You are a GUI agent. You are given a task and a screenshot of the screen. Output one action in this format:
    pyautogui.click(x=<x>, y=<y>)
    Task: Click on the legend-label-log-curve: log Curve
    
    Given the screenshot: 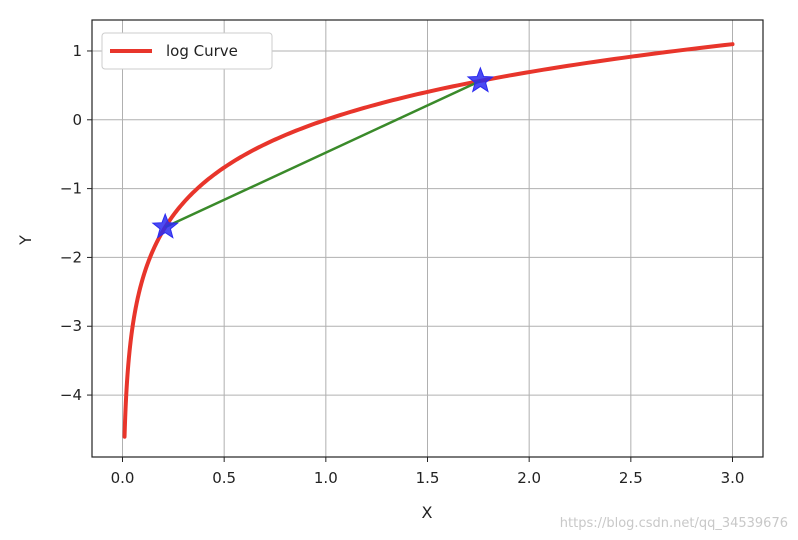 What is the action you would take?
    pyautogui.click(x=202, y=51)
    